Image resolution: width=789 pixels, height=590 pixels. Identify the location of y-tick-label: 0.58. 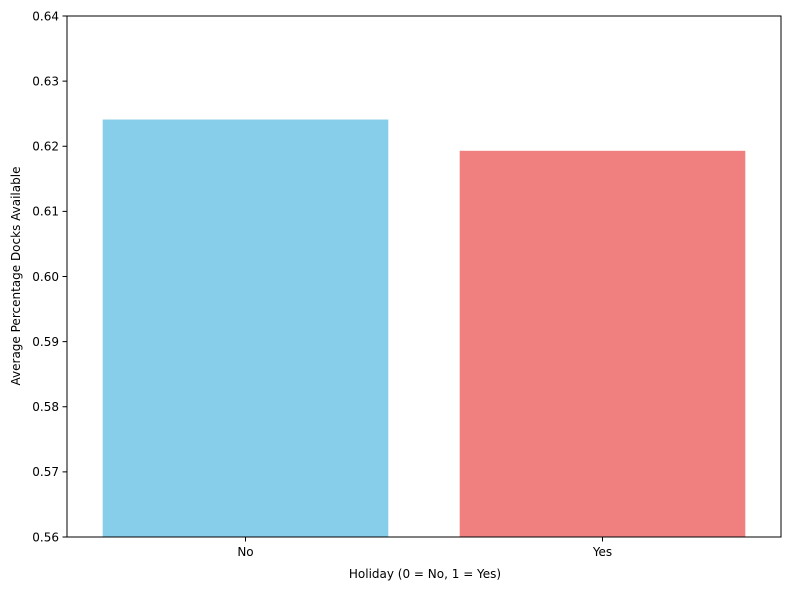
(45, 407).